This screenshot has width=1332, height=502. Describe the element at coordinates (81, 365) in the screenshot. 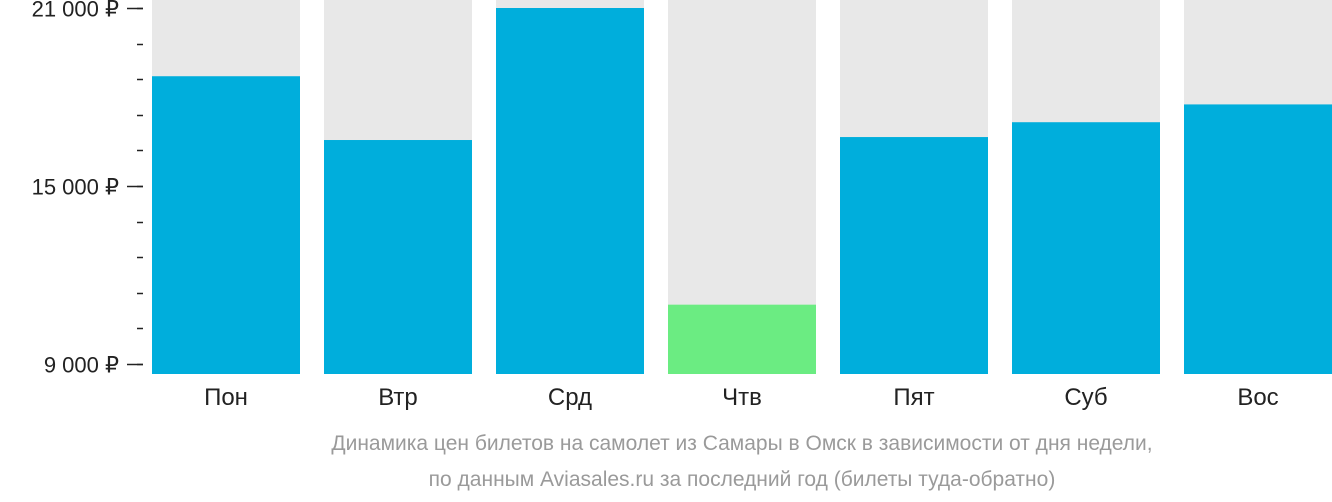

I see `y-tick-label: 9 000 ₽` at that location.